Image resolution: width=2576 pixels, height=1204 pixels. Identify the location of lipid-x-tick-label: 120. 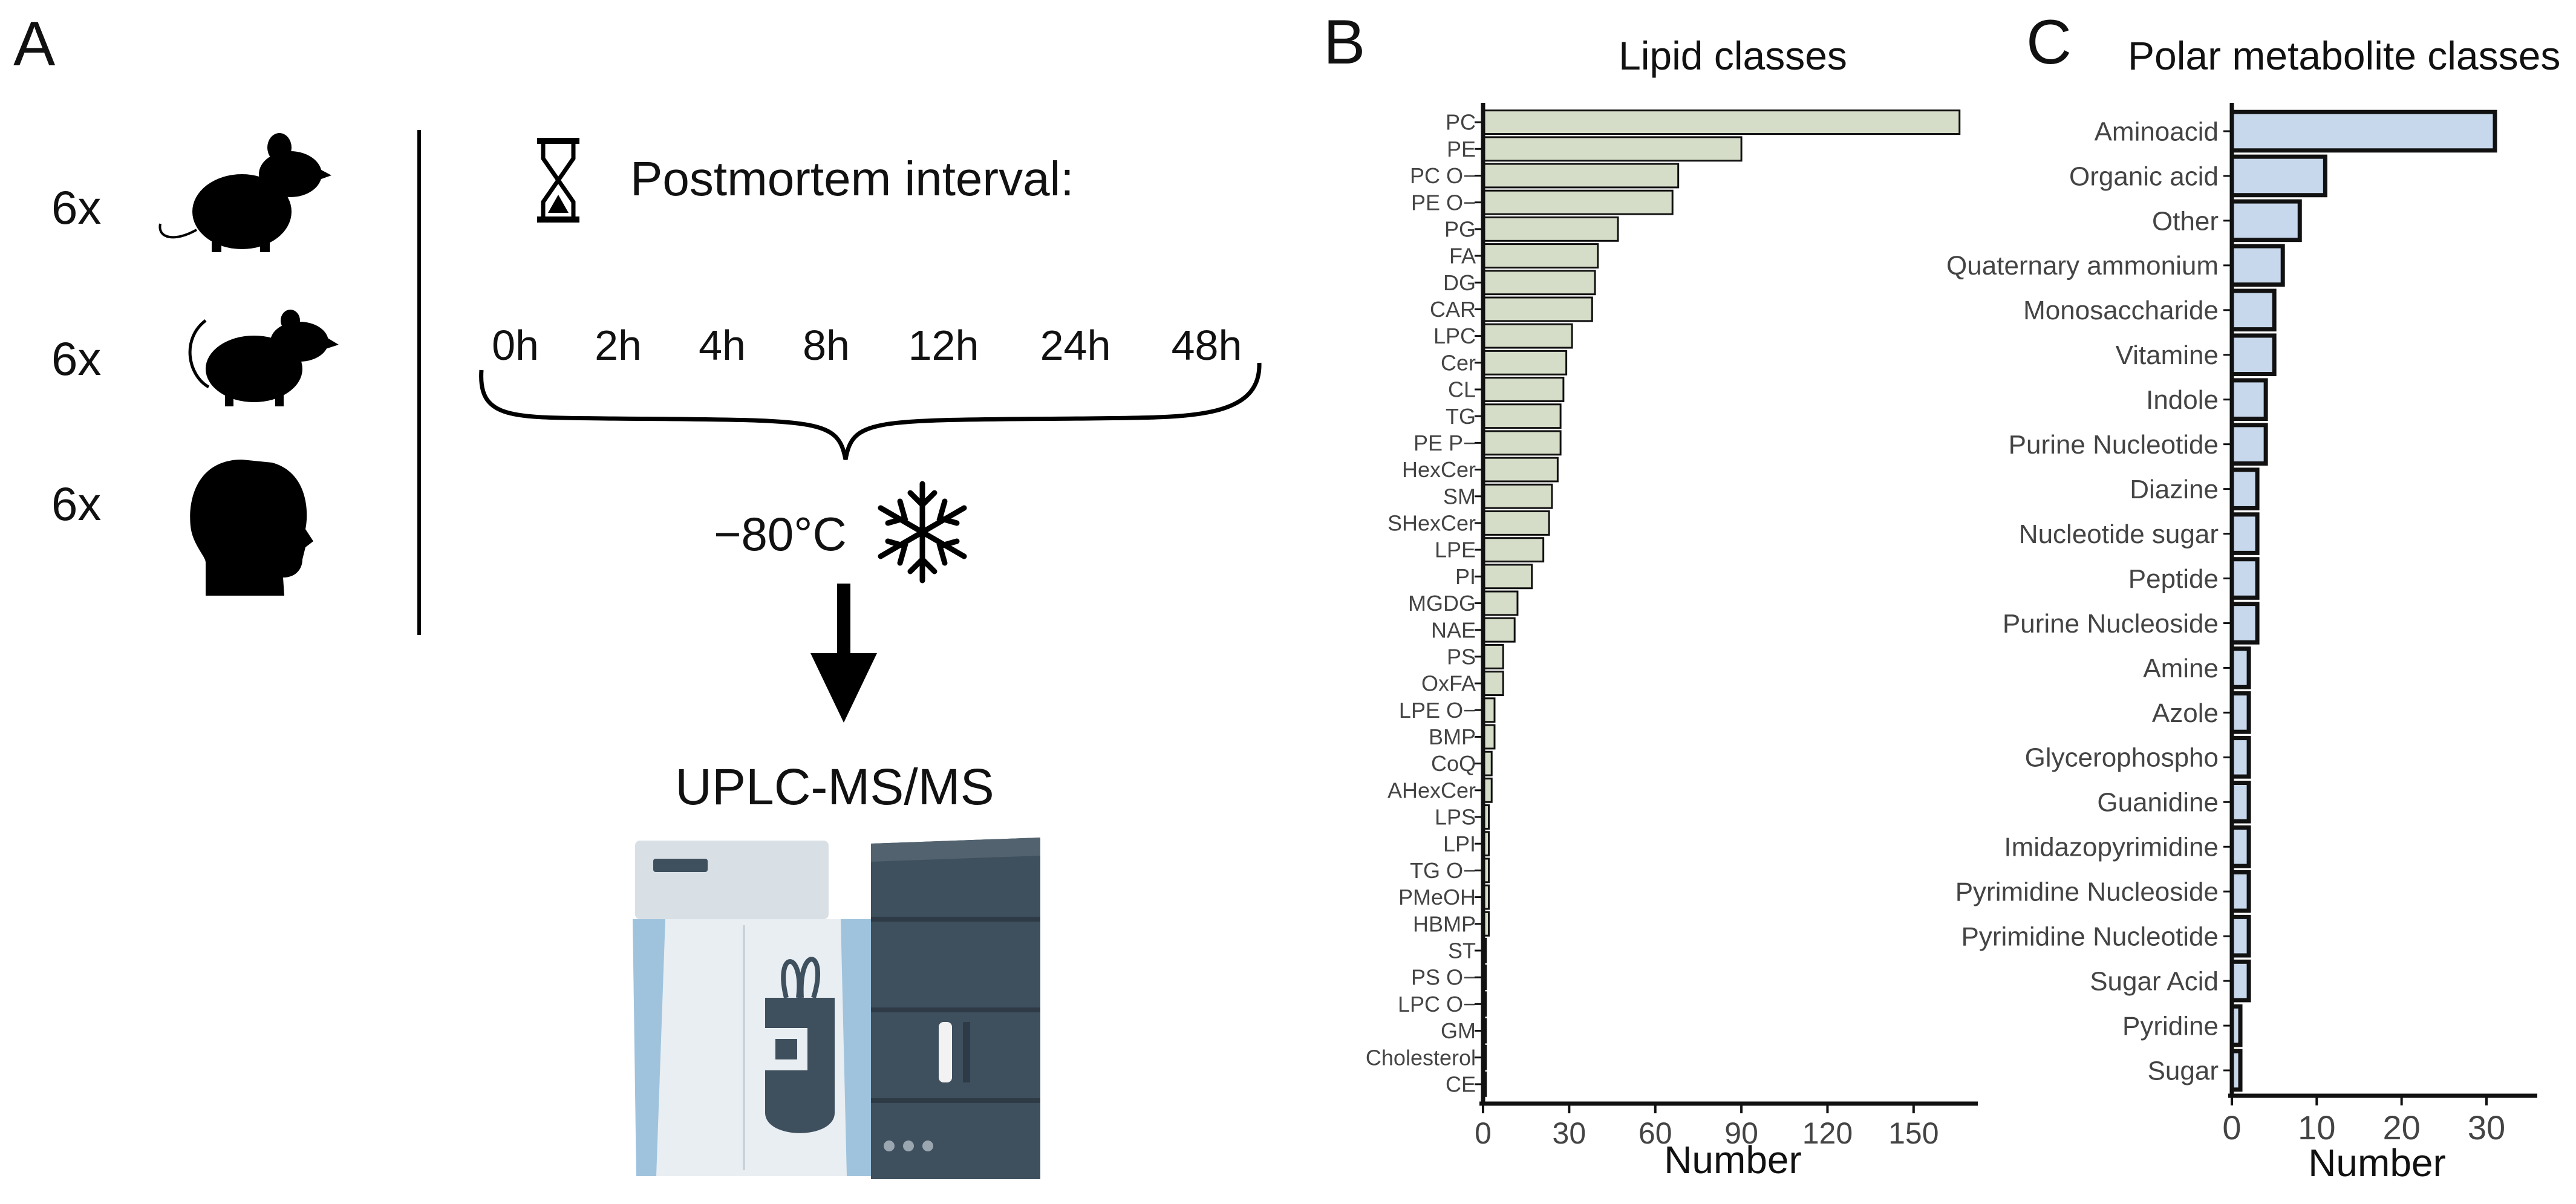
(1827, 1133).